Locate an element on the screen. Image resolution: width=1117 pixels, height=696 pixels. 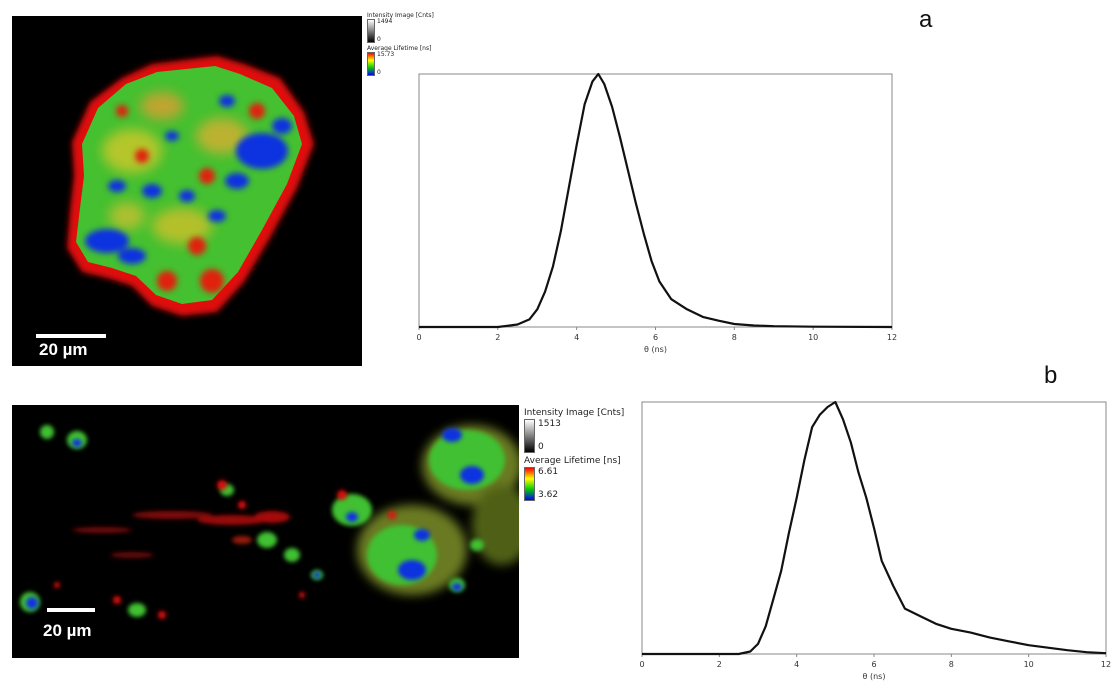
x-tick-label-a-6: 12 is located at coordinates (892, 337).